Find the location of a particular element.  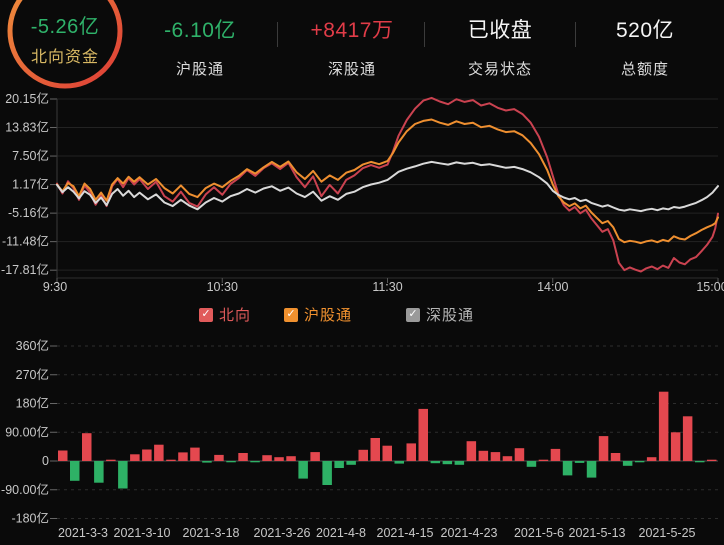

y-axis-label: 360亿 is located at coordinates (32, 345).